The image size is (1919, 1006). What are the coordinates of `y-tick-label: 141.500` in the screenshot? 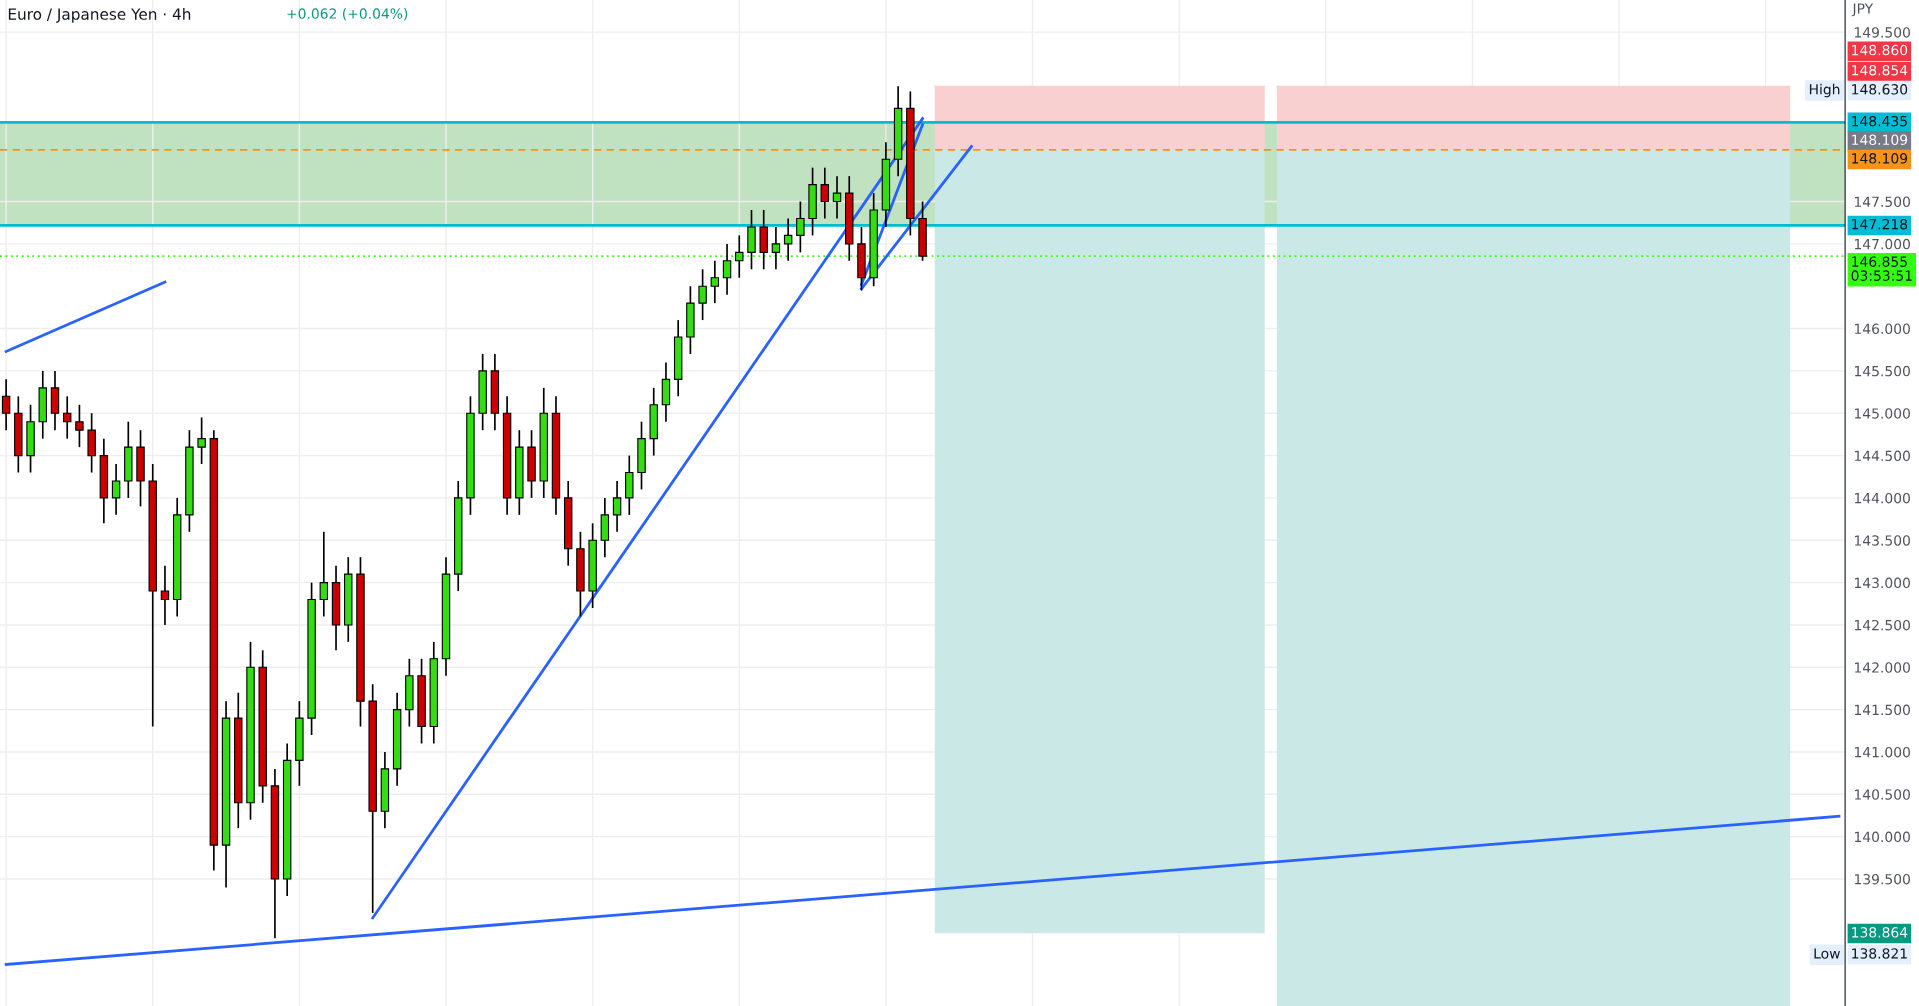 It's located at (1882, 710).